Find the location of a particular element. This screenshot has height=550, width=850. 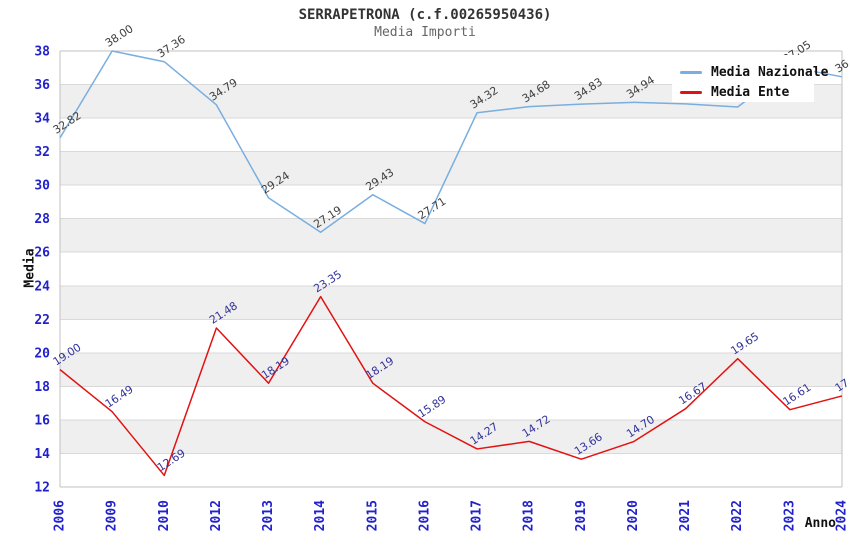

x-tick-label: 2015 is located at coordinates (372, 515).